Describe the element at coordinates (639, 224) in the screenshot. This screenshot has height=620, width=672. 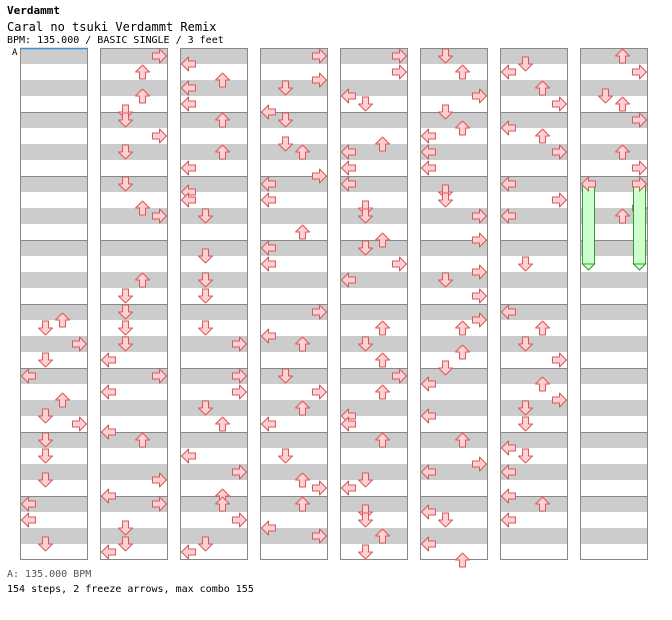
I see `freeze-arrow-body` at that location.